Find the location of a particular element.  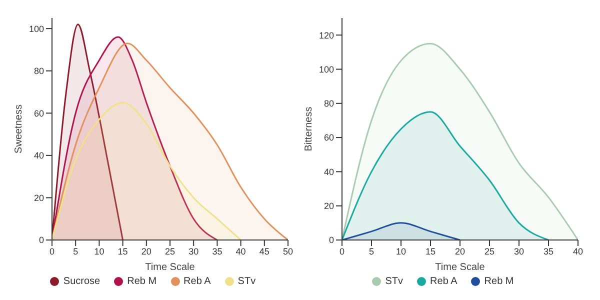

y-tick-label: 120 is located at coordinates (326, 35).